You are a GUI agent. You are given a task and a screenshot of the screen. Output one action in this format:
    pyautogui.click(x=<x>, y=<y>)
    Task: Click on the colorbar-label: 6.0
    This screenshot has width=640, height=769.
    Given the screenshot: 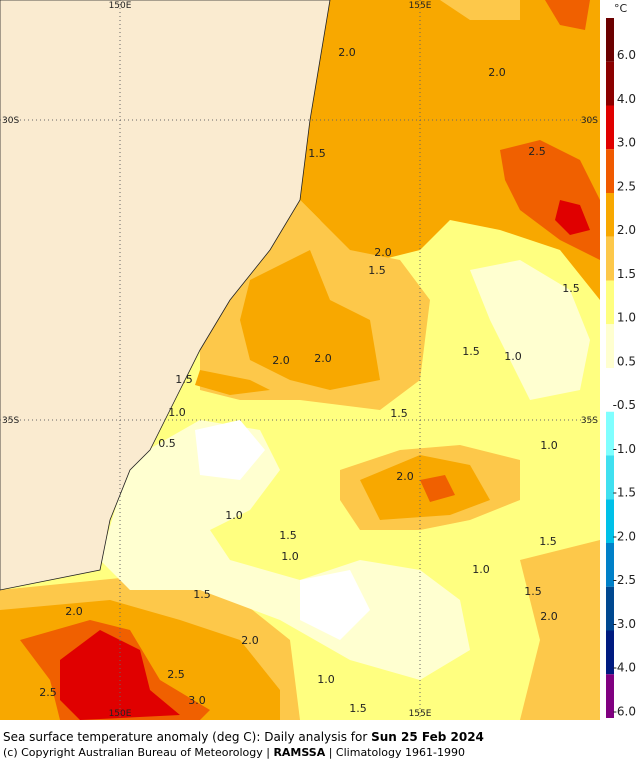 What is the action you would take?
    pyautogui.click(x=626, y=55)
    